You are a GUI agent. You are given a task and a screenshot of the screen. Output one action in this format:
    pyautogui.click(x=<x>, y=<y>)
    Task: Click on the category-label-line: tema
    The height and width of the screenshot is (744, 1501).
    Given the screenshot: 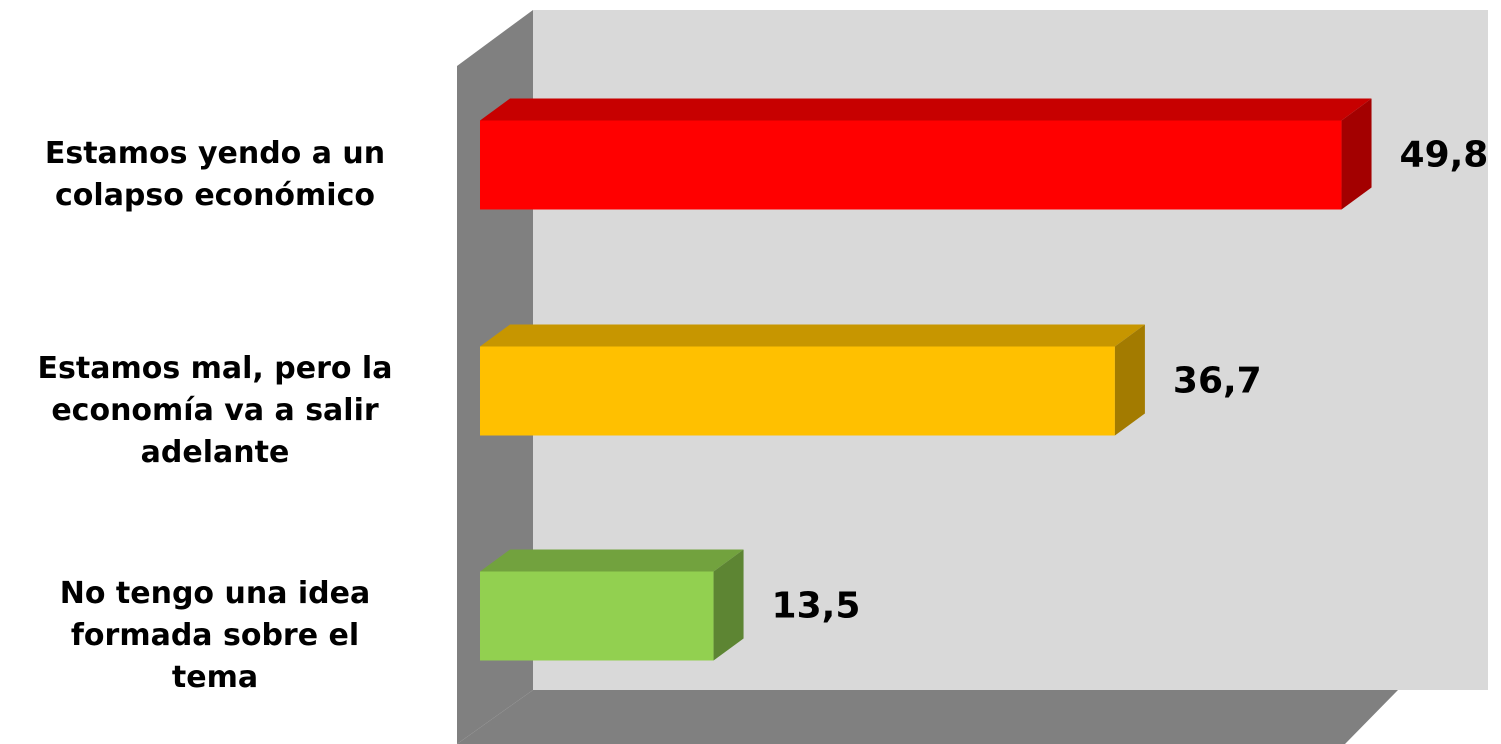 What is the action you would take?
    pyautogui.click(x=215, y=677)
    